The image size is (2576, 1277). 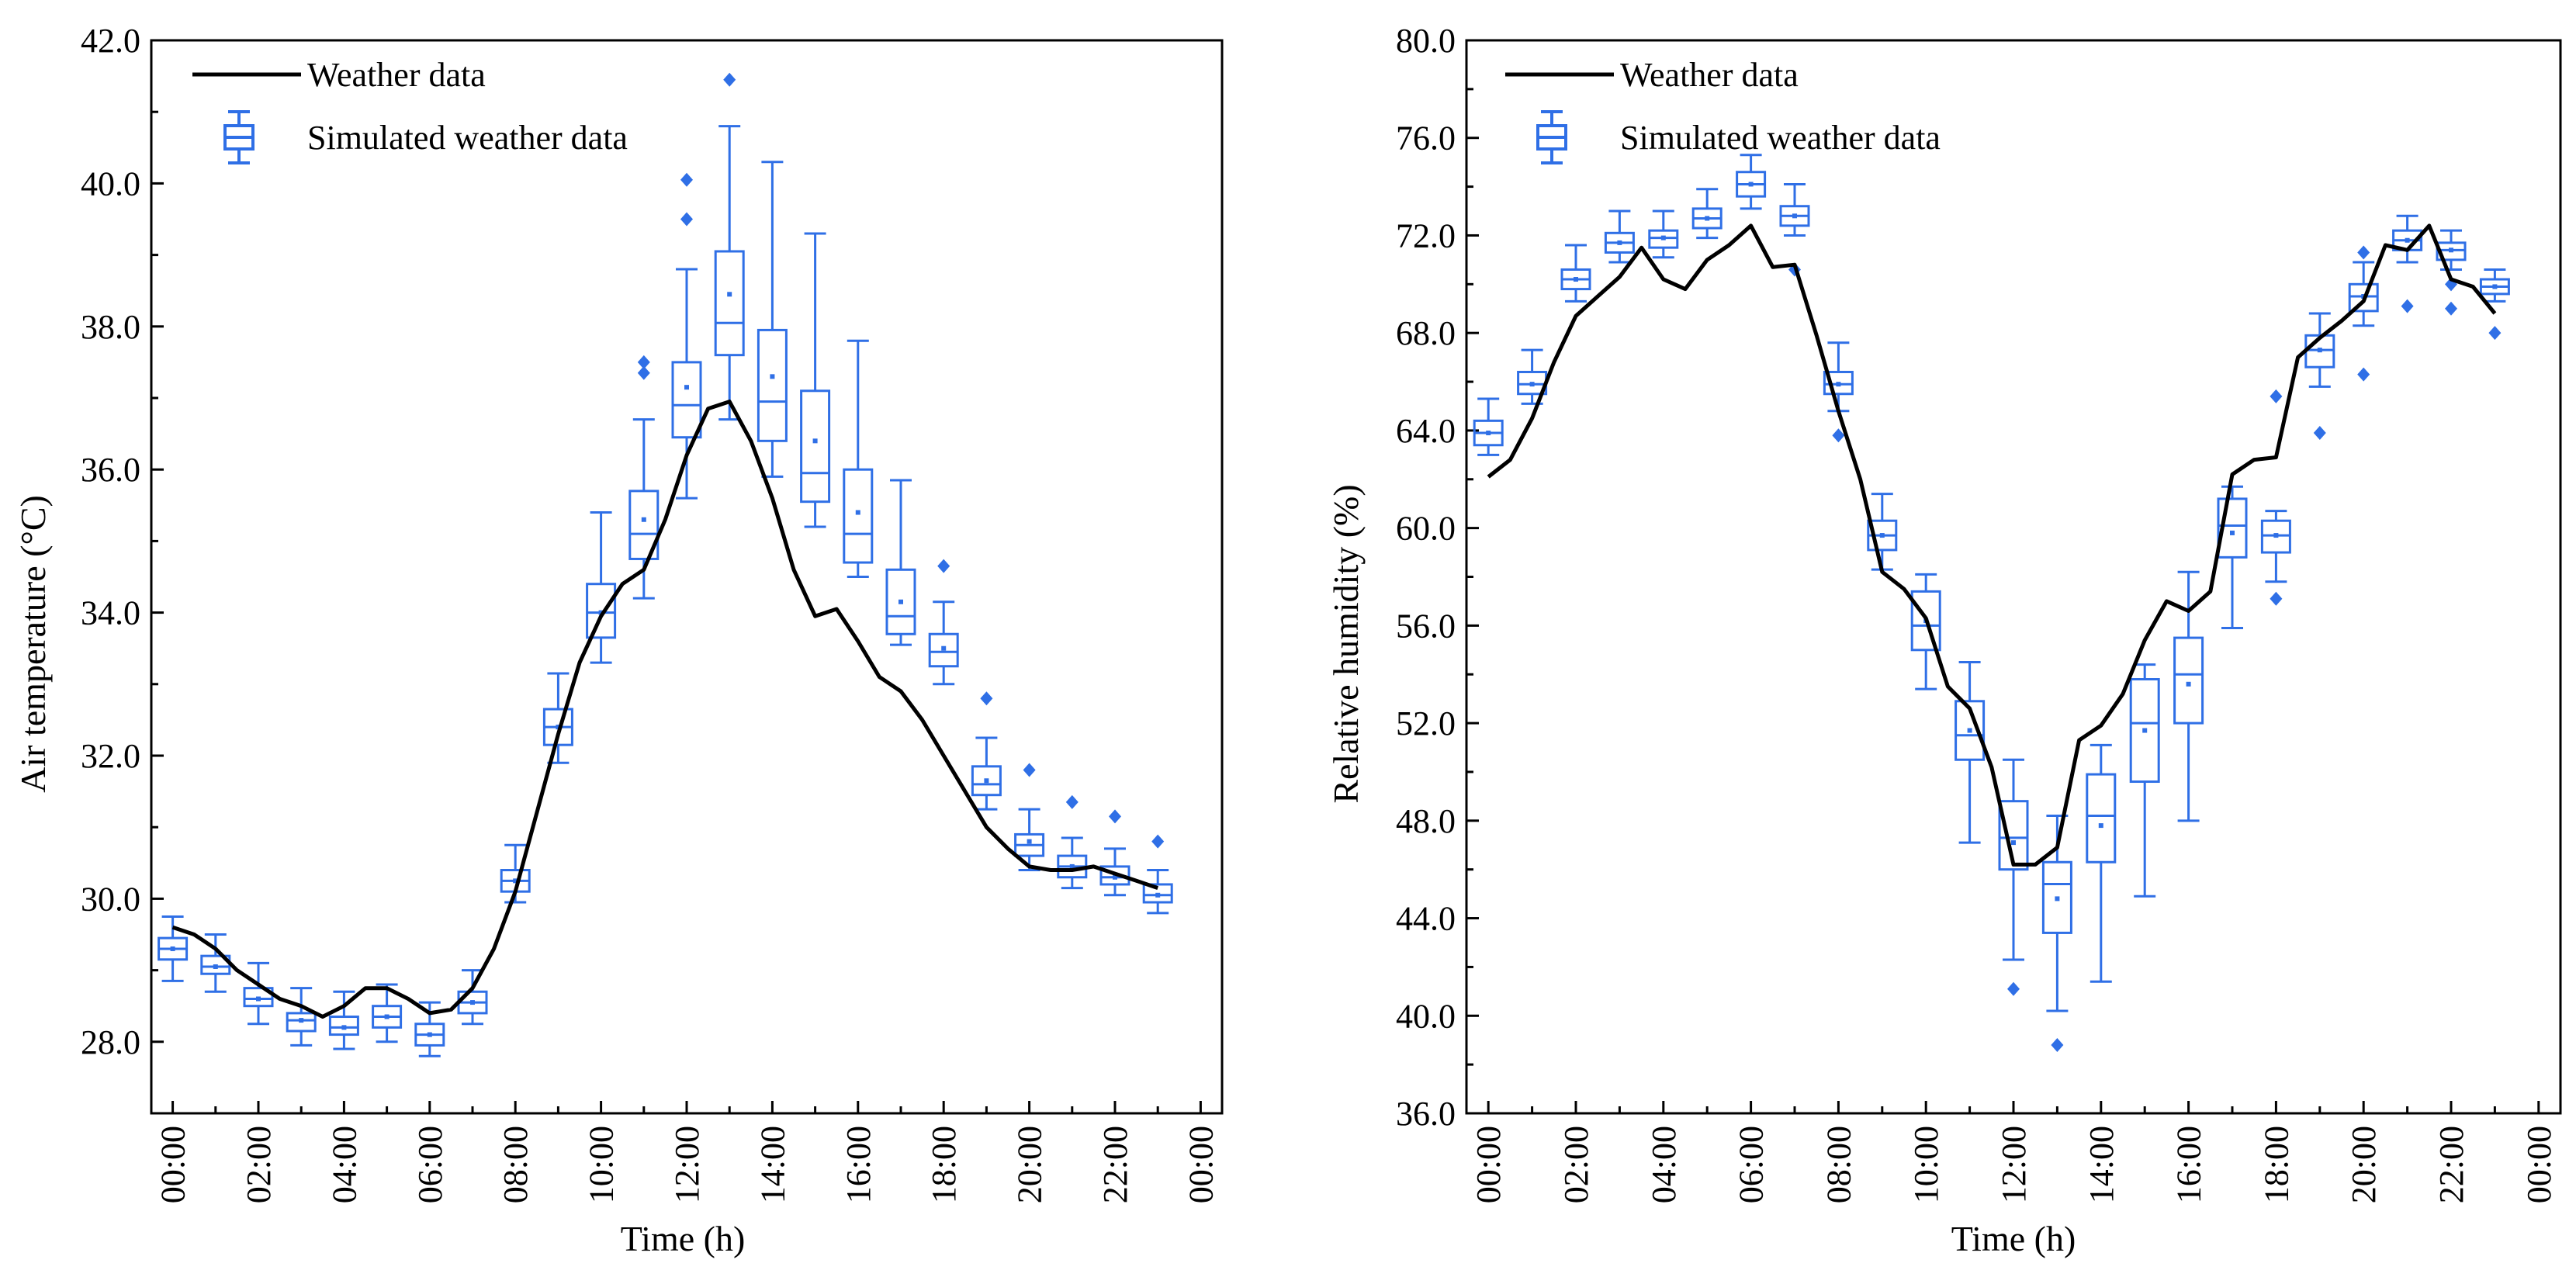 I want to click on x-tick-label: 04:00, so click(x=344, y=1164).